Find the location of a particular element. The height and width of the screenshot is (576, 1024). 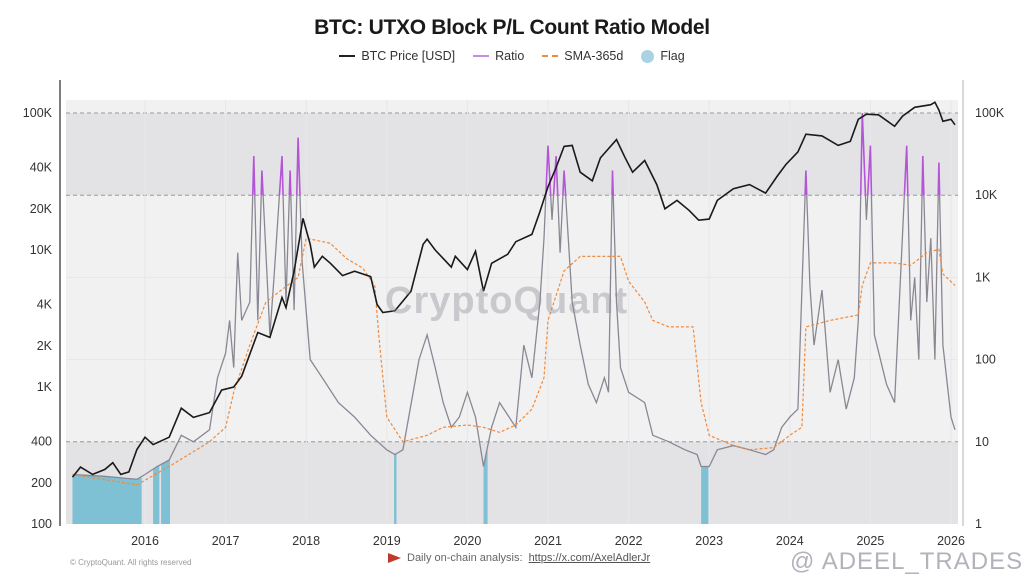

sma-swatch is located at coordinates (550, 56).